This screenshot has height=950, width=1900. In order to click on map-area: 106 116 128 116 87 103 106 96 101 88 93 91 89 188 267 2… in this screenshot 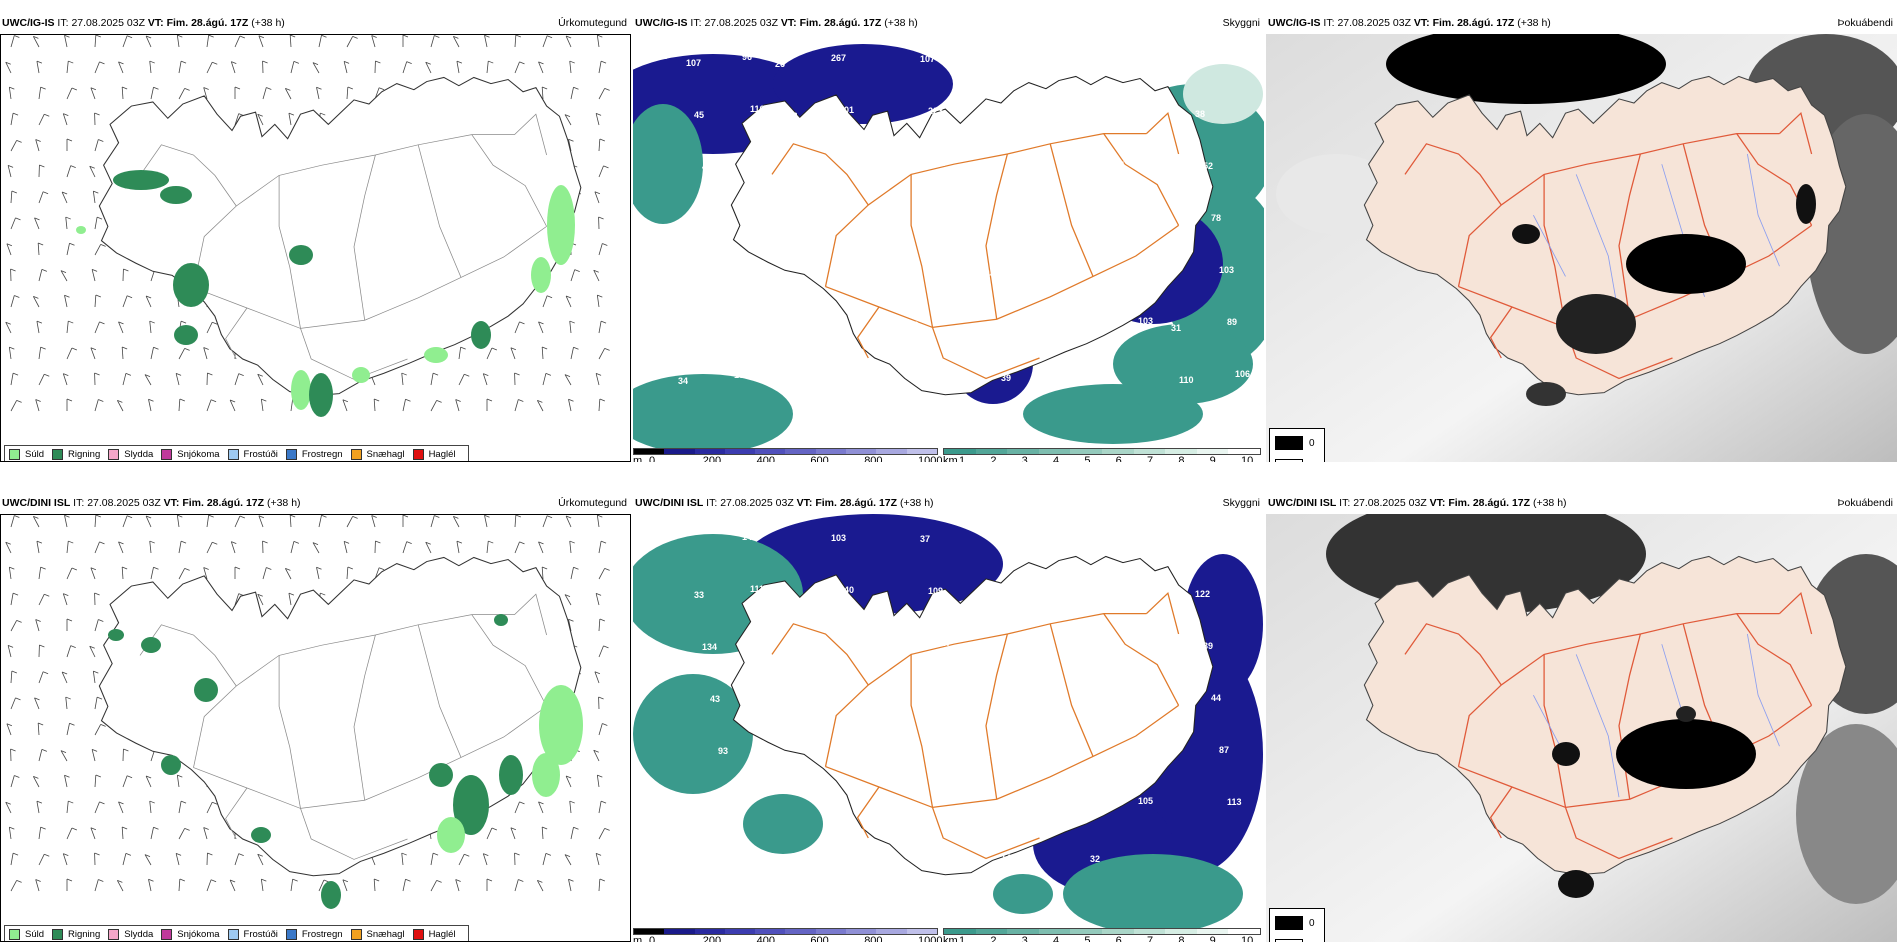, I will do `click(948, 248)`.